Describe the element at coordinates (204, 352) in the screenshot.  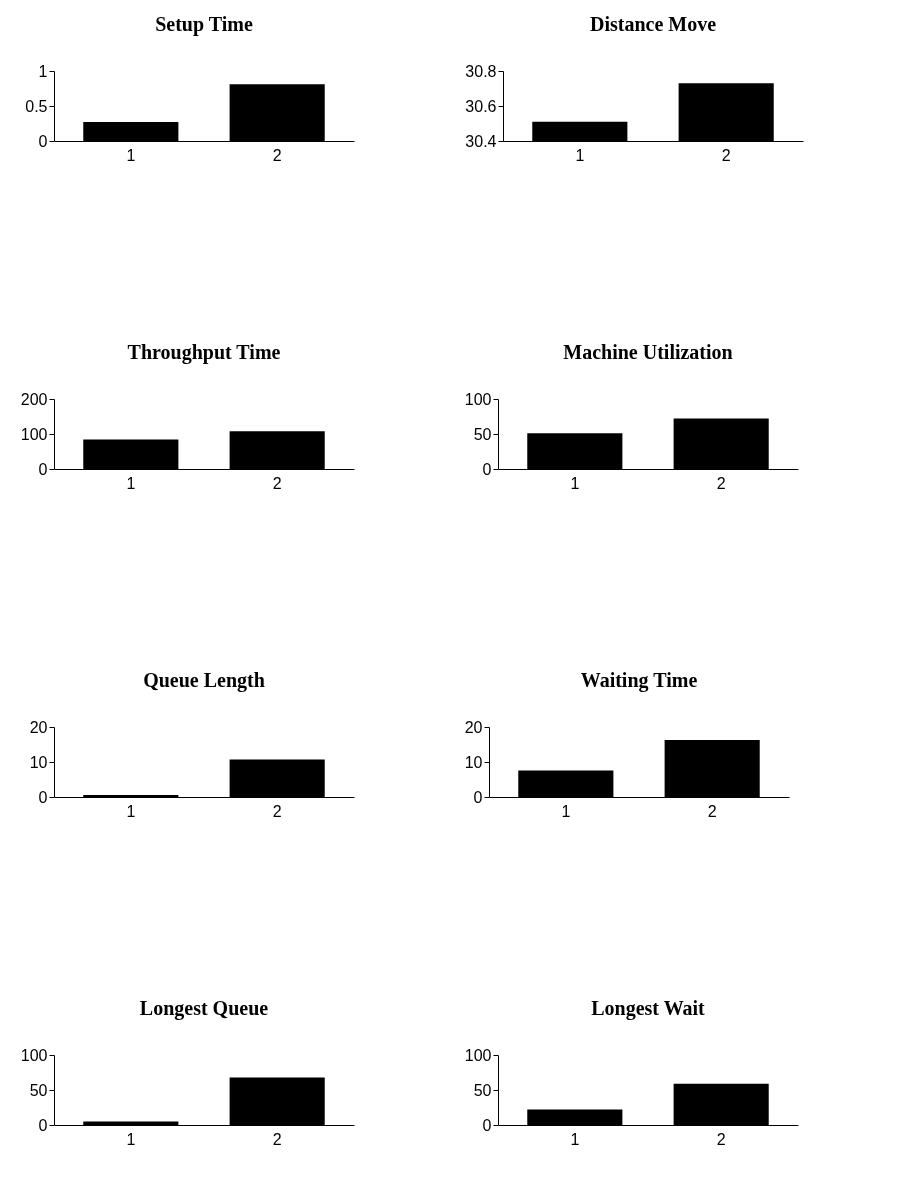
I see `chart-title: Throughput Time` at that location.